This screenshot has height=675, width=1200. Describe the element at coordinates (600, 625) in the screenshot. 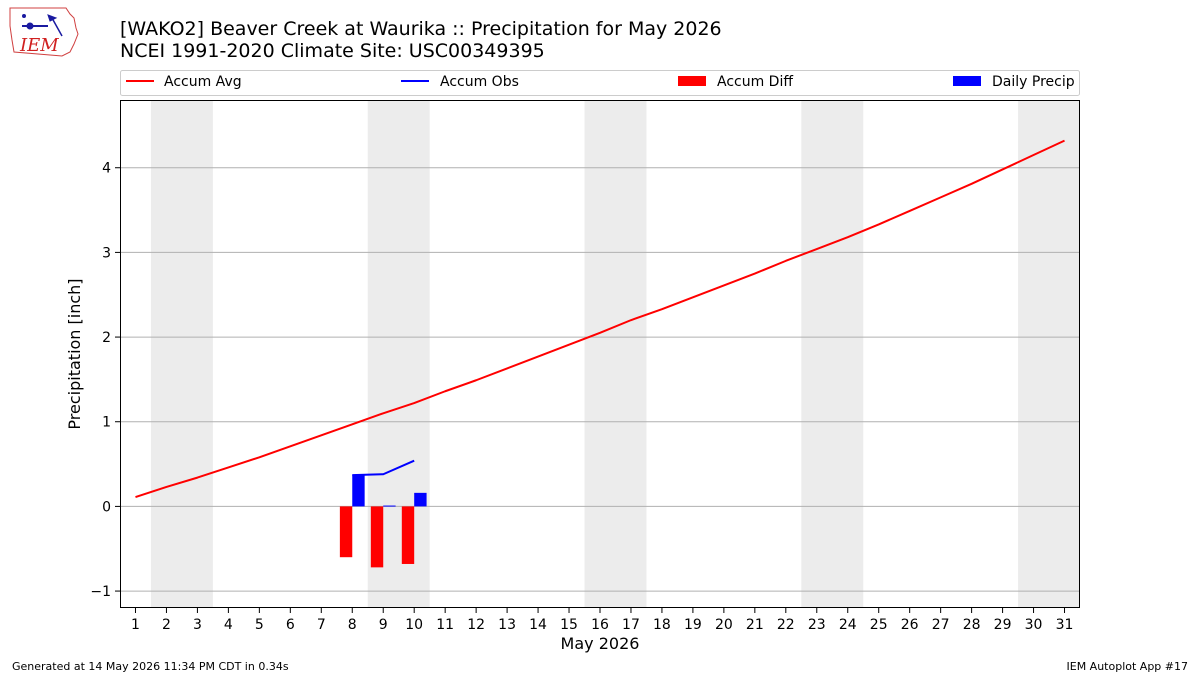

I see `x-tick-label: 16` at that location.